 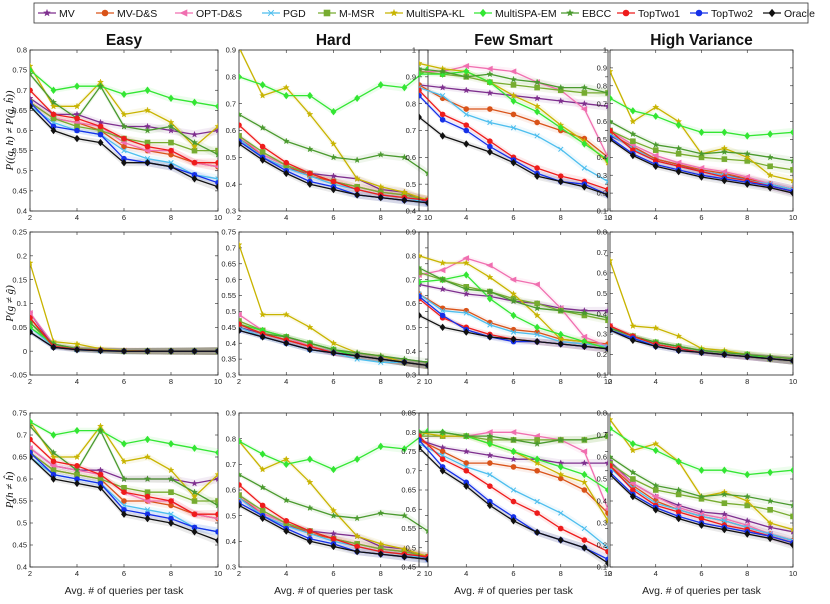 I want to click on y-tick-label: 0.2, so click(x=602, y=193).